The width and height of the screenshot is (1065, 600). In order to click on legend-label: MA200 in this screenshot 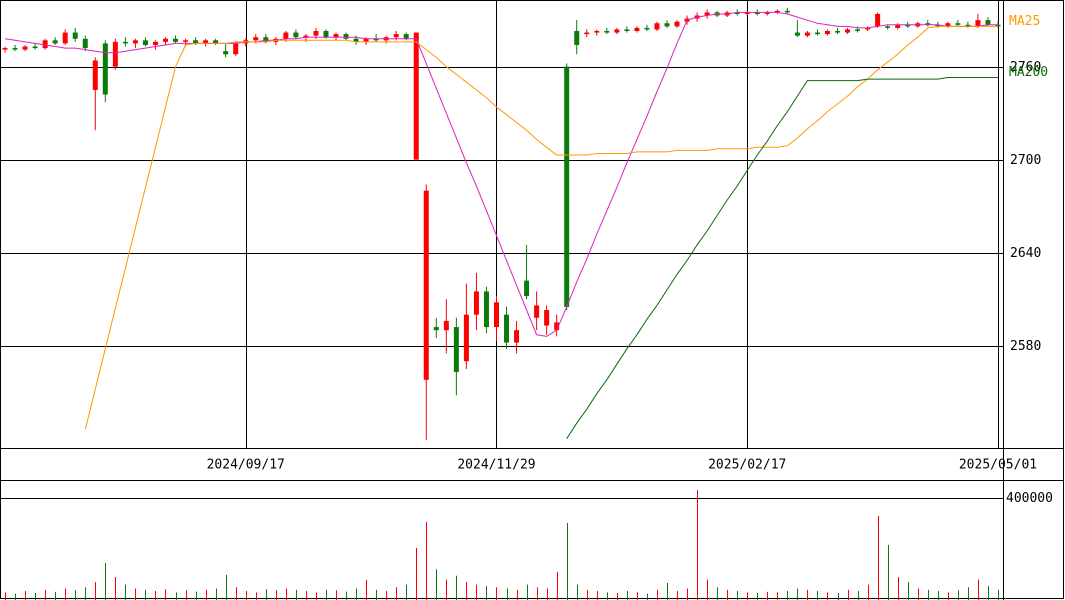, I will do `click(1028, 72)`.